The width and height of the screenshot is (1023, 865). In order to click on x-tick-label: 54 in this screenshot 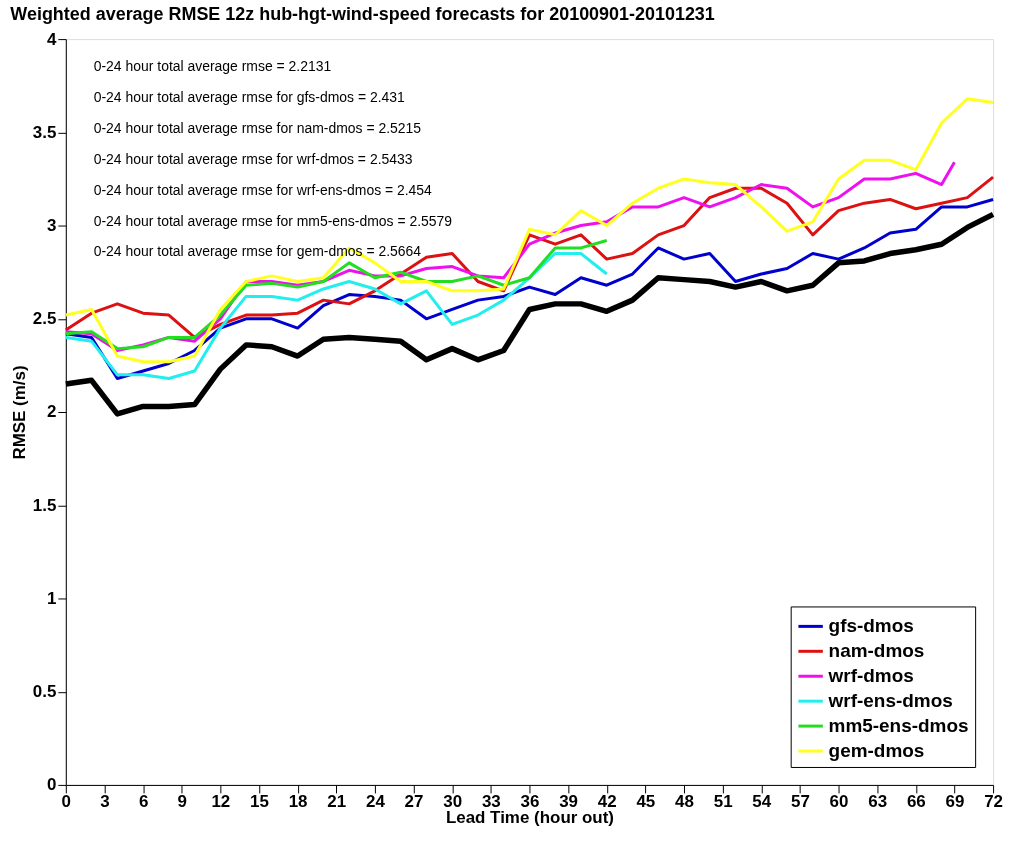, I will do `click(762, 802)`.